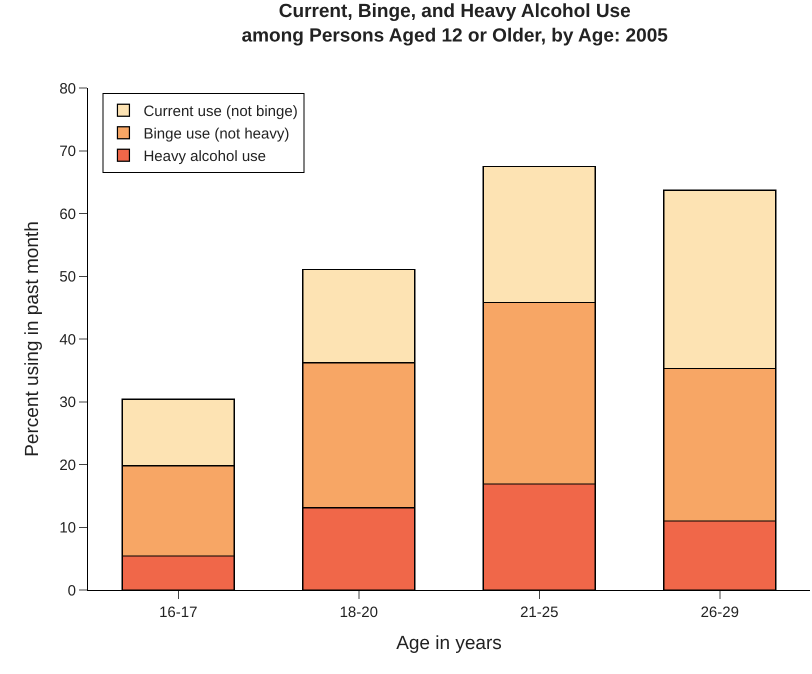  Describe the element at coordinates (33, 339) in the screenshot. I see `y-axis-title: Percent using in past month` at that location.